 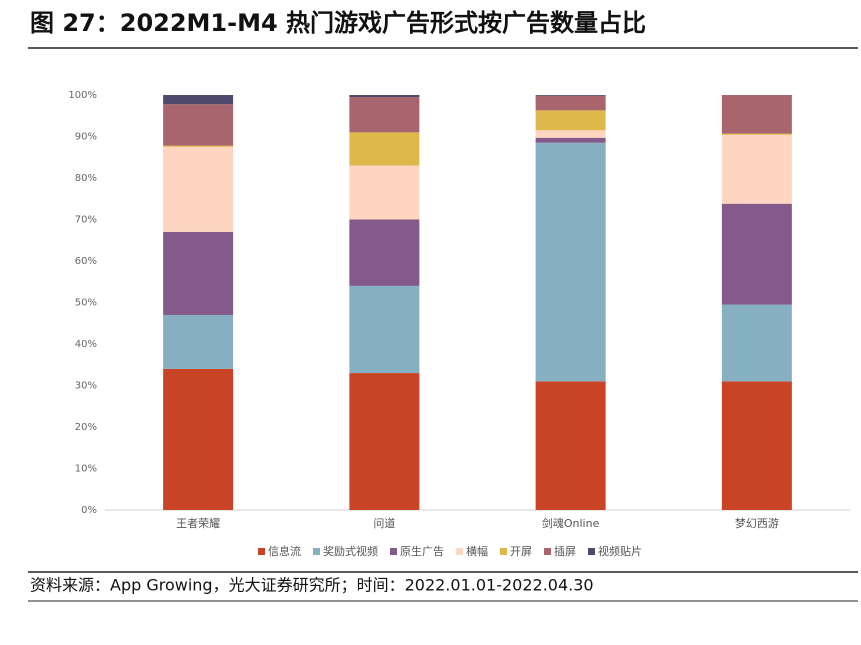 I want to click on y-tick-label: 0%, so click(x=89, y=510).